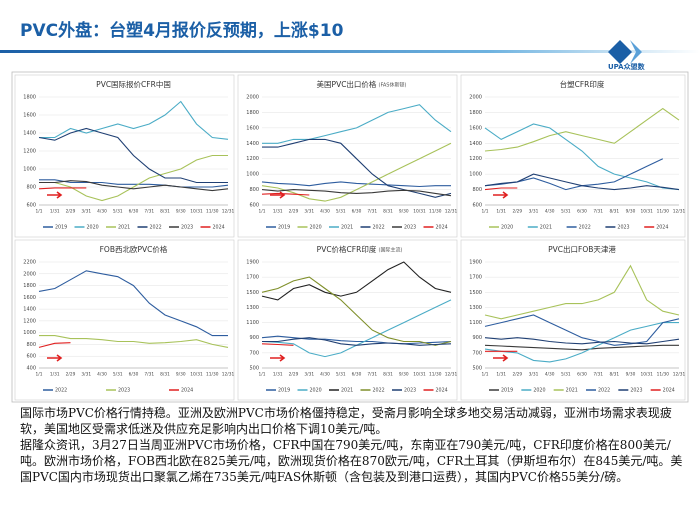  What do you see at coordinates (477, 369) in the screenshot?
I see `y-tick-label: 500` at bounding box center [477, 369].